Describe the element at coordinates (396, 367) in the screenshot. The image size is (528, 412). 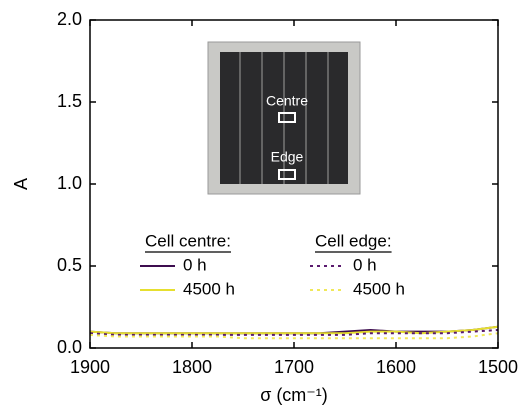
I see `x-tick-label: 1600` at that location.